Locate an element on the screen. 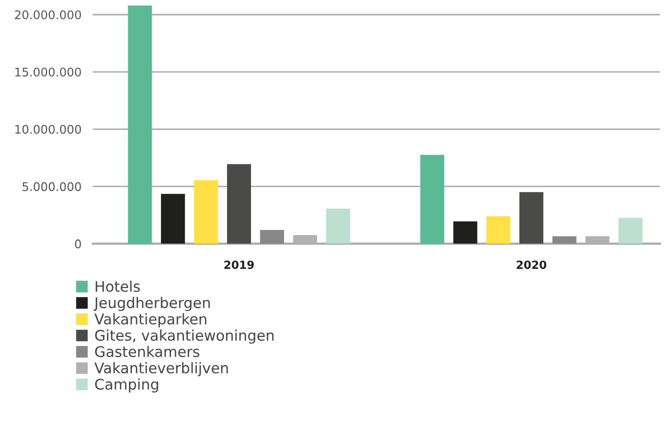  x-tick-label: 2020 is located at coordinates (531, 264).